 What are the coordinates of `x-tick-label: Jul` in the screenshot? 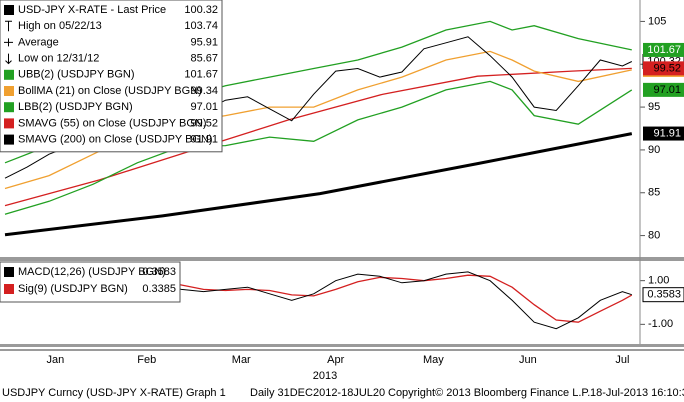 It's located at (622, 360).